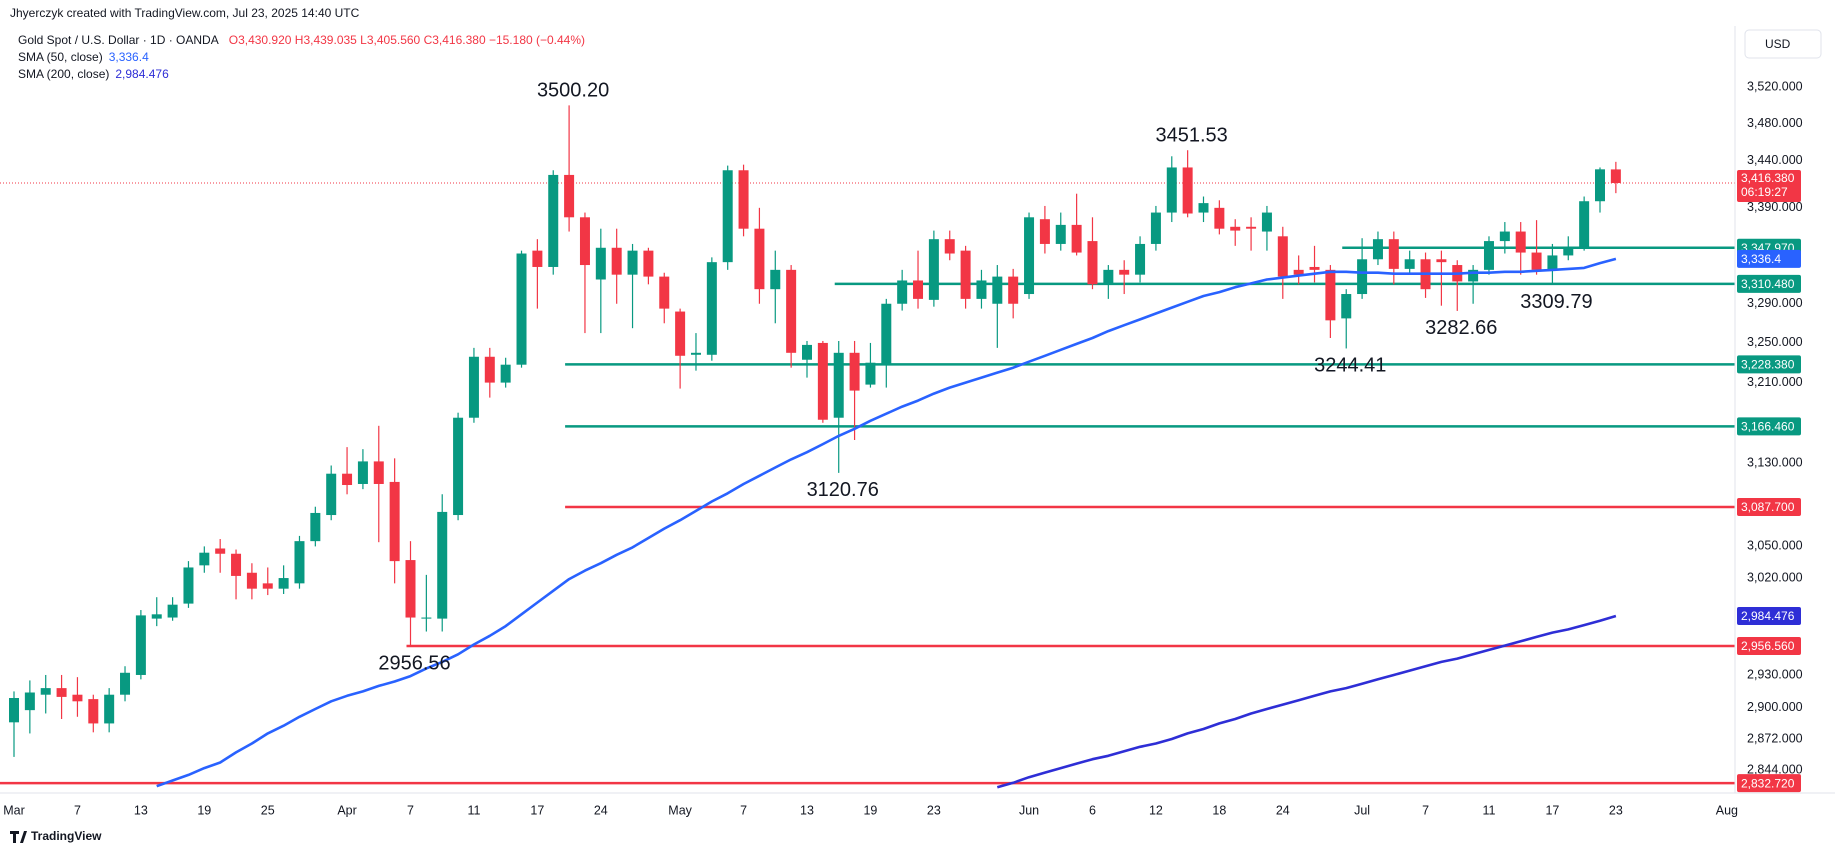  Describe the element at coordinates (934, 810) in the screenshot. I see `x-tick-label: 23` at that location.